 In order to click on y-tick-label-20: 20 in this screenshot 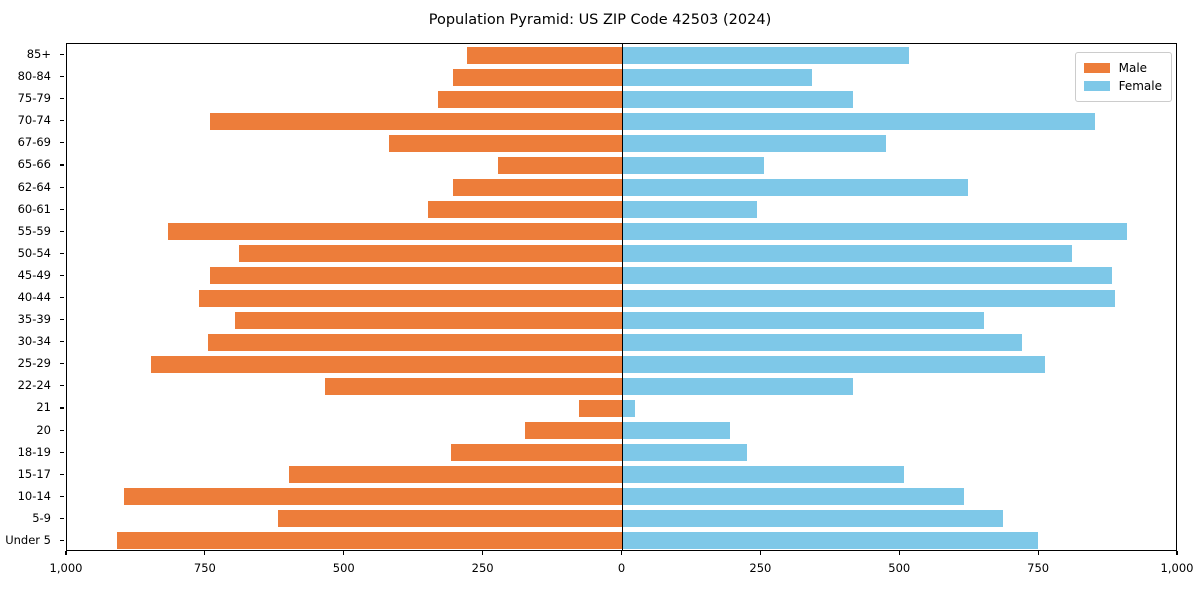, I will do `click(43, 429)`.